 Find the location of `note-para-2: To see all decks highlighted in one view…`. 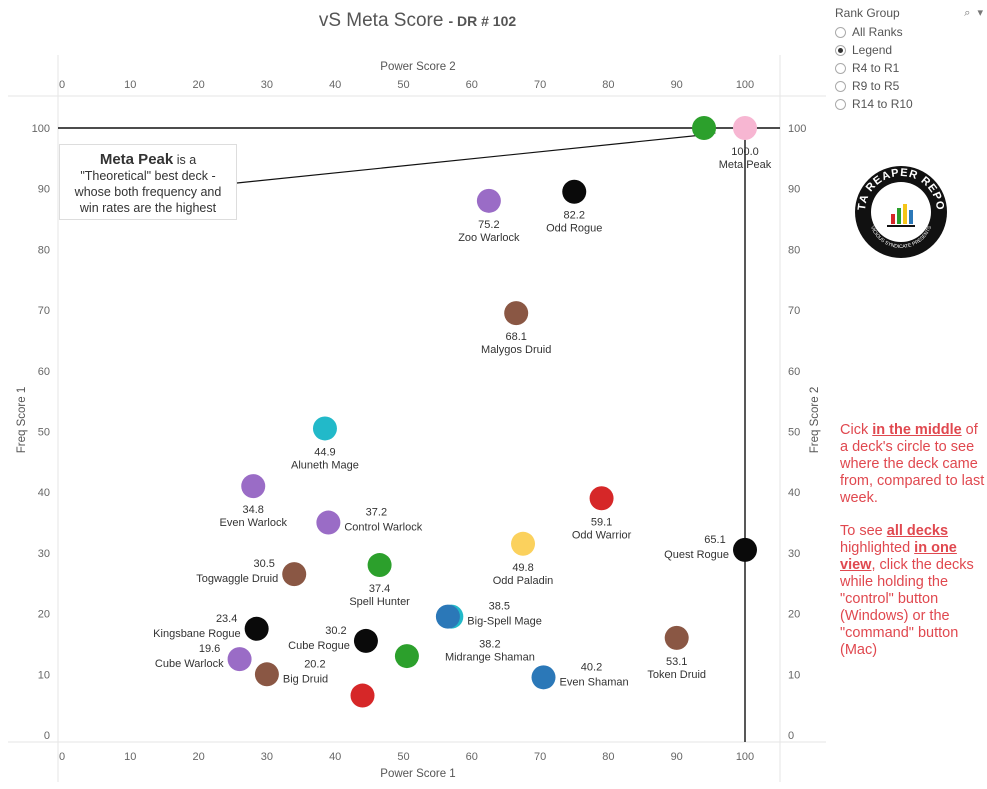

note-para-2: To see all decks highlighted in one view… is located at coordinates (912, 591).